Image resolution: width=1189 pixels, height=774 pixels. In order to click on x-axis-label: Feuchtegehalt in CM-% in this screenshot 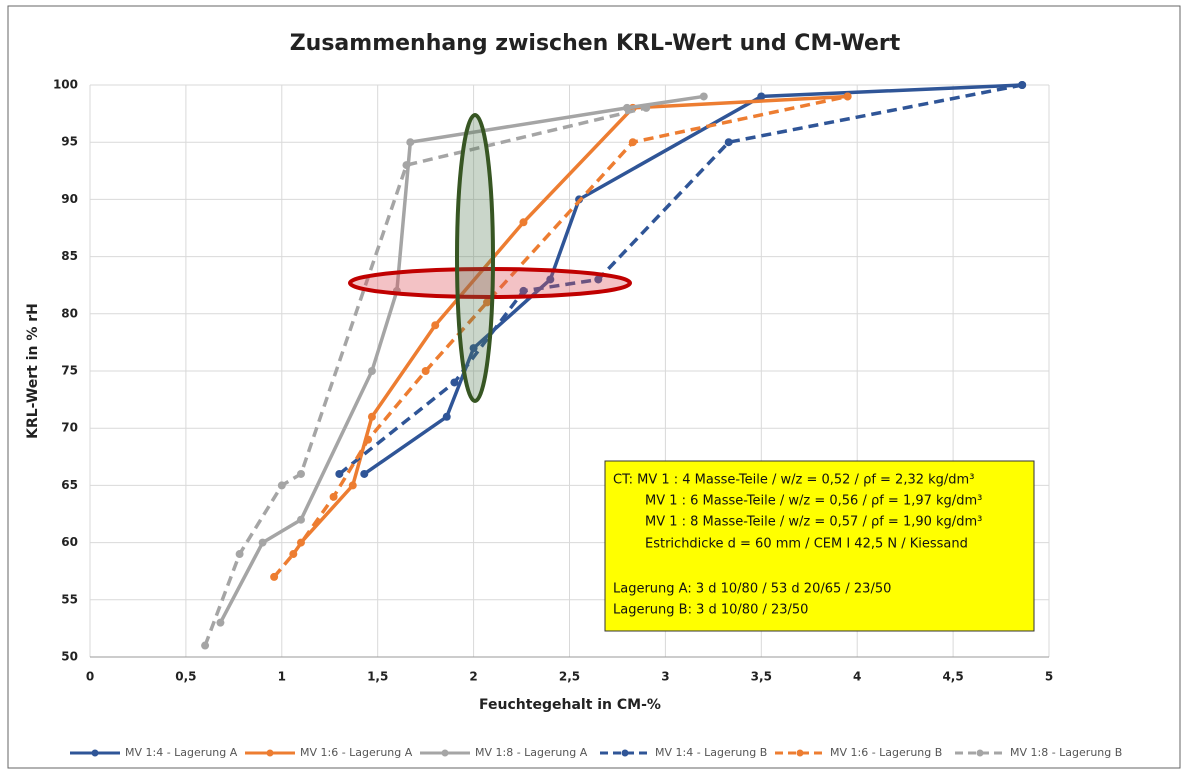, I will do `click(570, 705)`.